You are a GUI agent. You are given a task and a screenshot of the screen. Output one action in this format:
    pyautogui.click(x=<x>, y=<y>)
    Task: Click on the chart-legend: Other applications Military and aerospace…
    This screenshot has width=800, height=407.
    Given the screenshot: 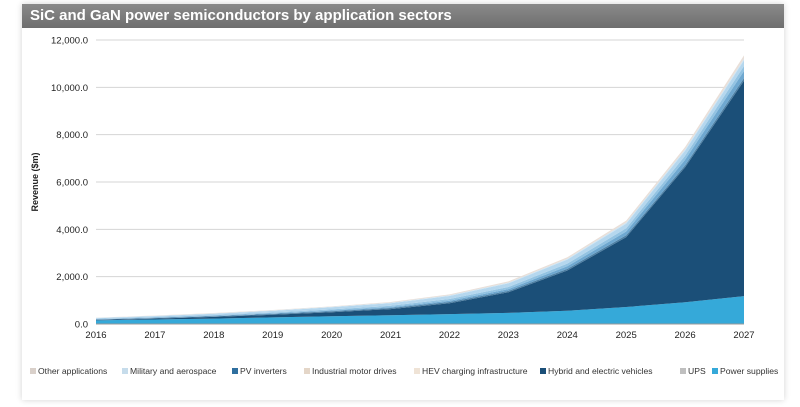 What is the action you would take?
    pyautogui.click(x=406, y=373)
    